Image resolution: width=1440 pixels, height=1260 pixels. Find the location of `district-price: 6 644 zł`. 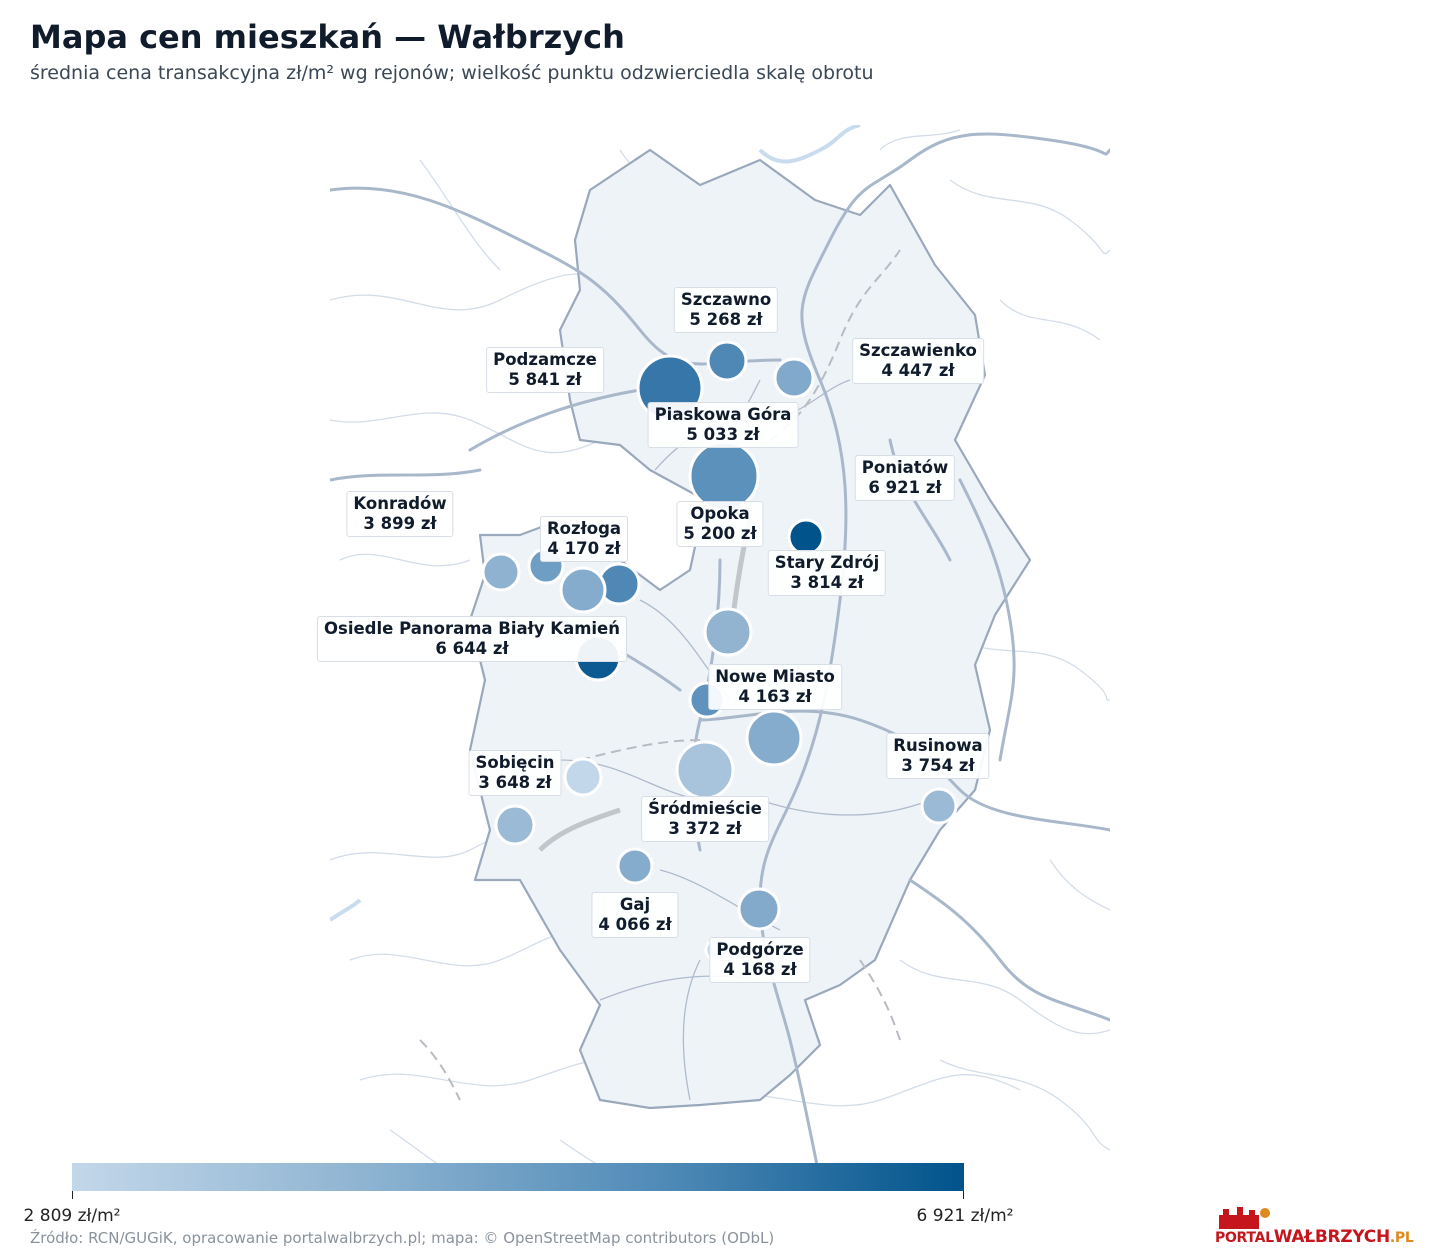

district-price: 6 644 zł is located at coordinates (472, 648).